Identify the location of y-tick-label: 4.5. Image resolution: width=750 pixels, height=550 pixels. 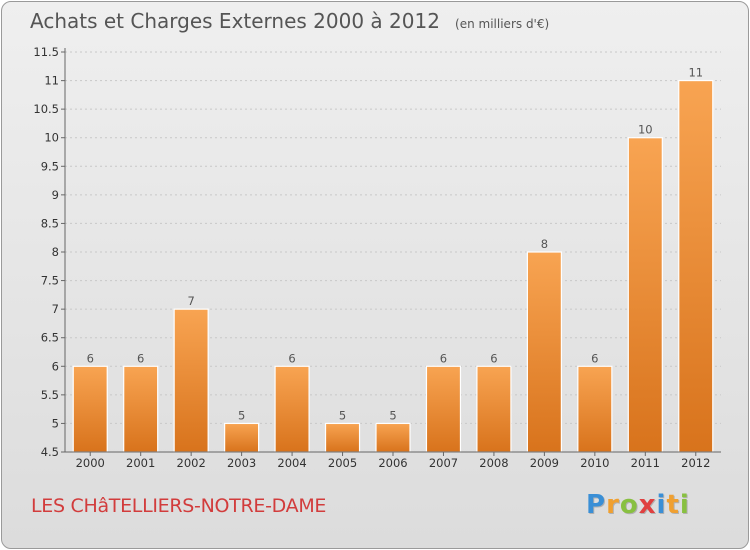
(50, 452).